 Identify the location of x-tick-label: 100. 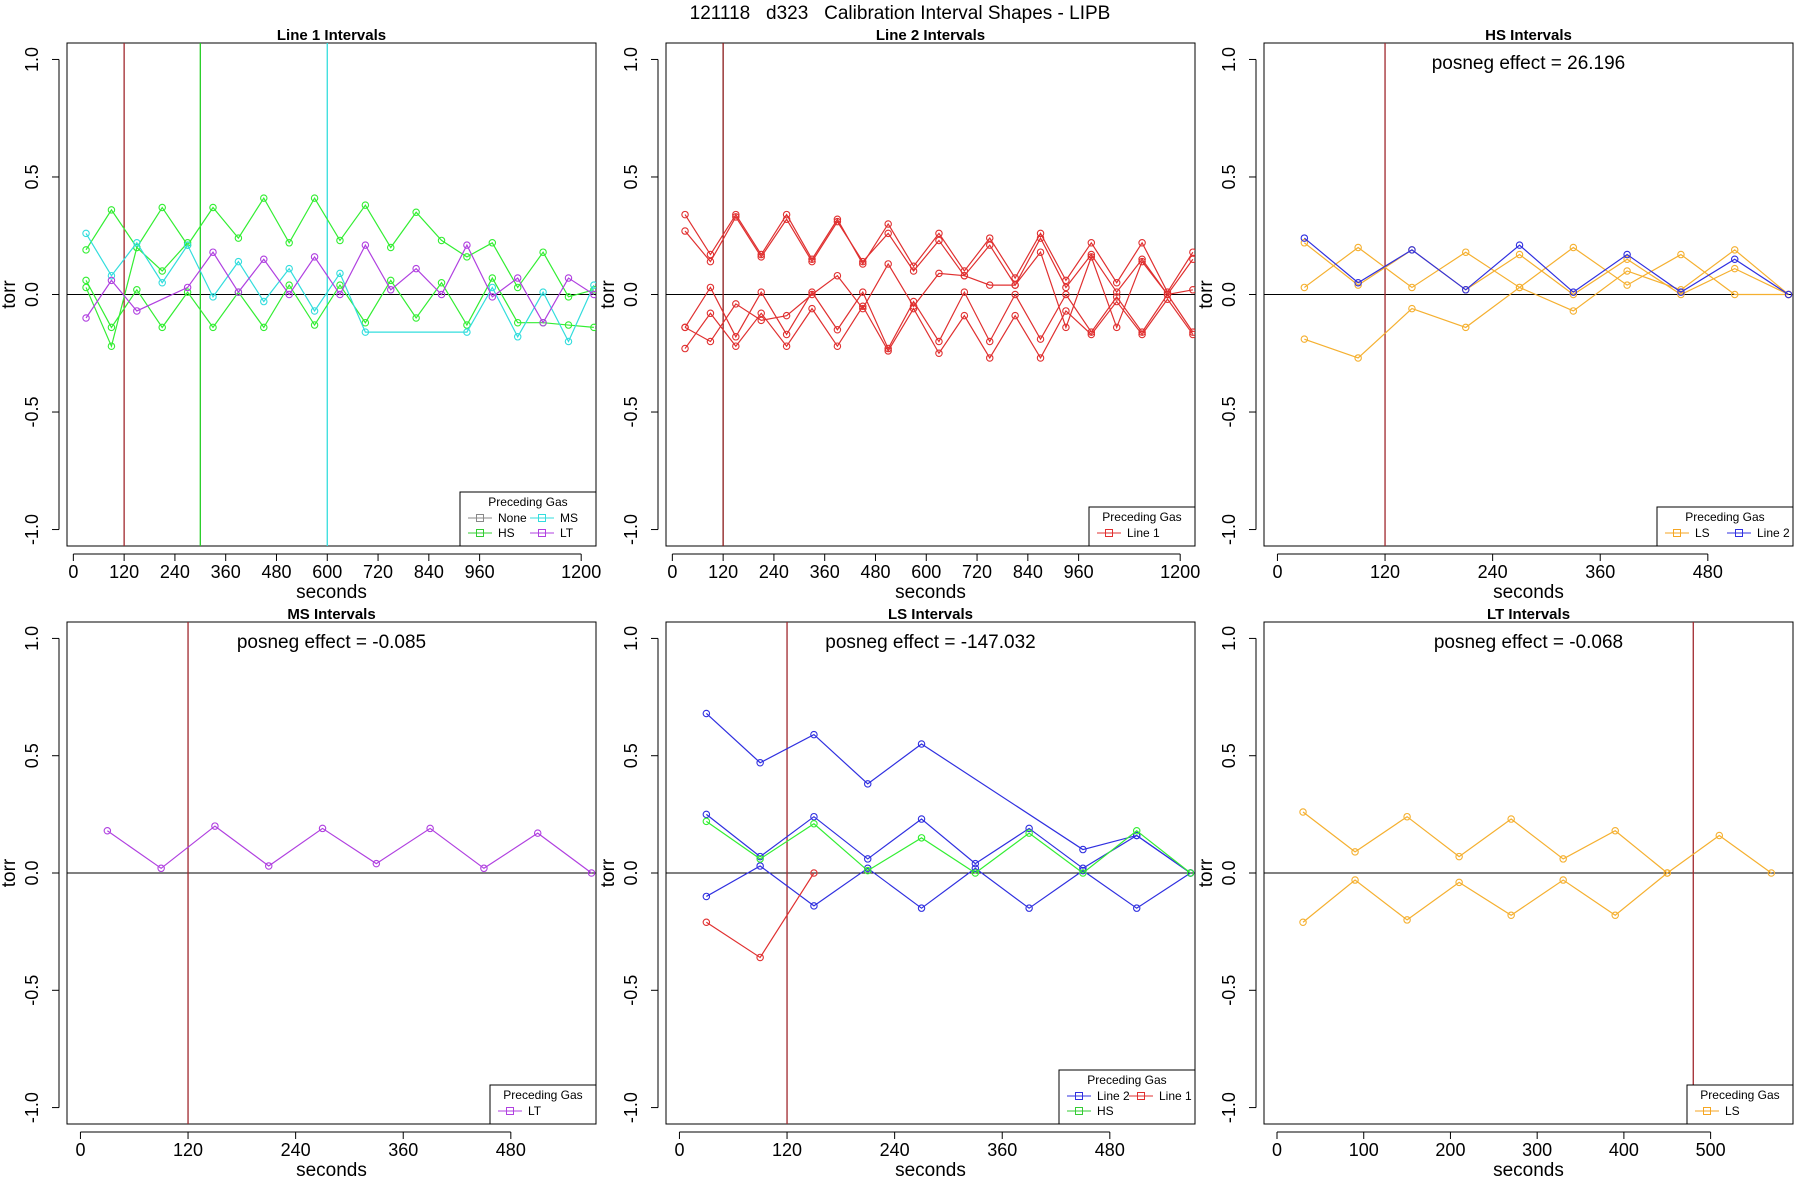
(1364, 1150).